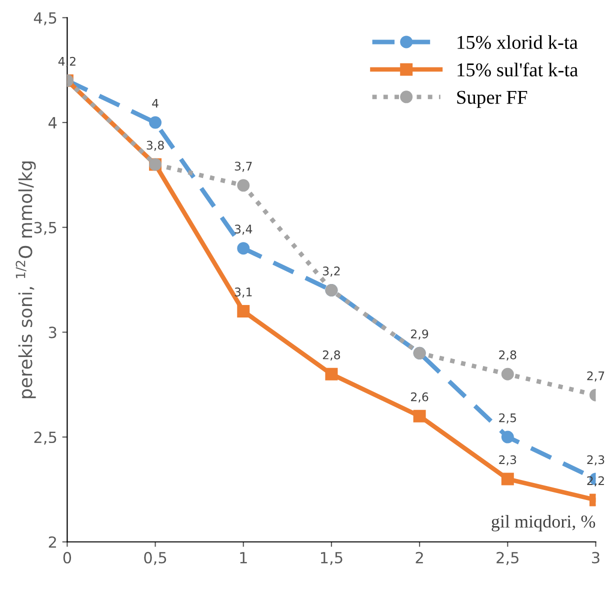  Describe the element at coordinates (419, 334) in the screenshot. I see `data-label: 2,9` at that location.